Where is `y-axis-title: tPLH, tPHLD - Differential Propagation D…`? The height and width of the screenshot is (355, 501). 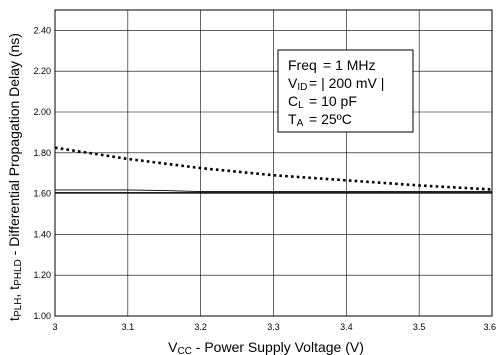 y-axis-title: tPLH, tPHLD - Differential Propagation D… is located at coordinates (15, 177).